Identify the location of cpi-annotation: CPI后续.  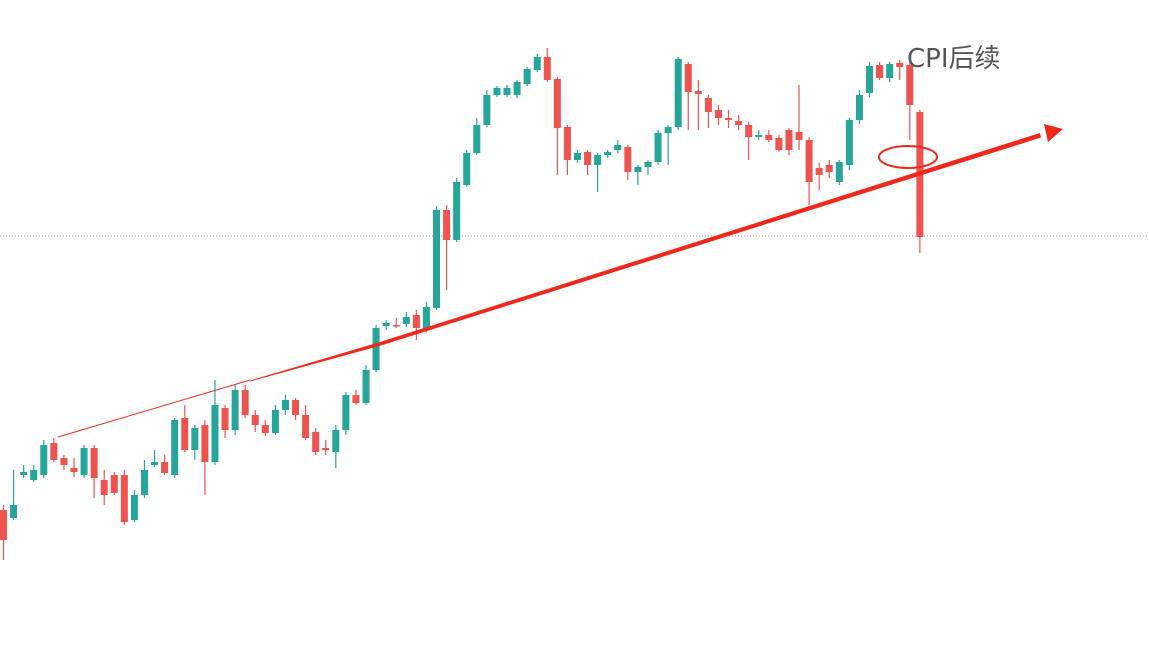
(954, 59).